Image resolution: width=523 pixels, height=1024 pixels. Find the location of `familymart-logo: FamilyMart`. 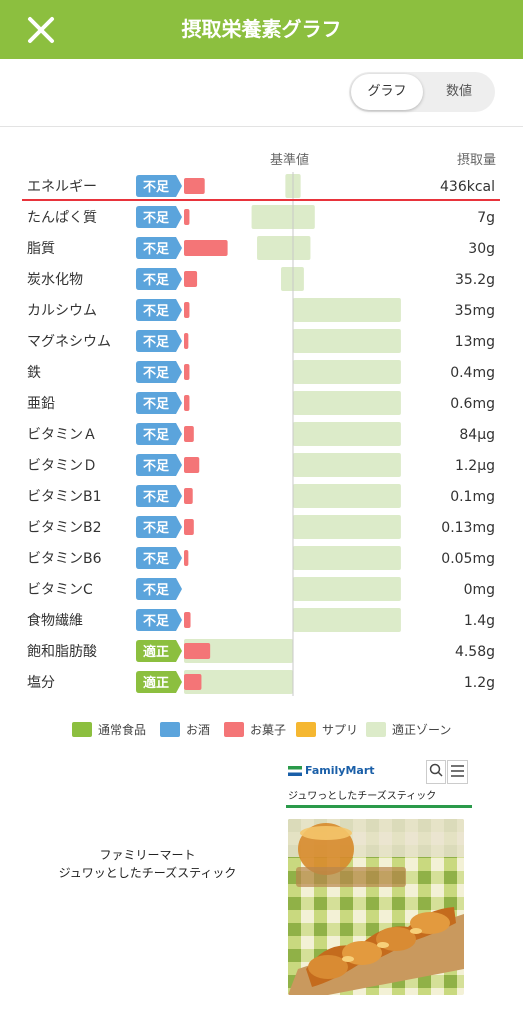

familymart-logo: FamilyMart is located at coordinates (331, 771).